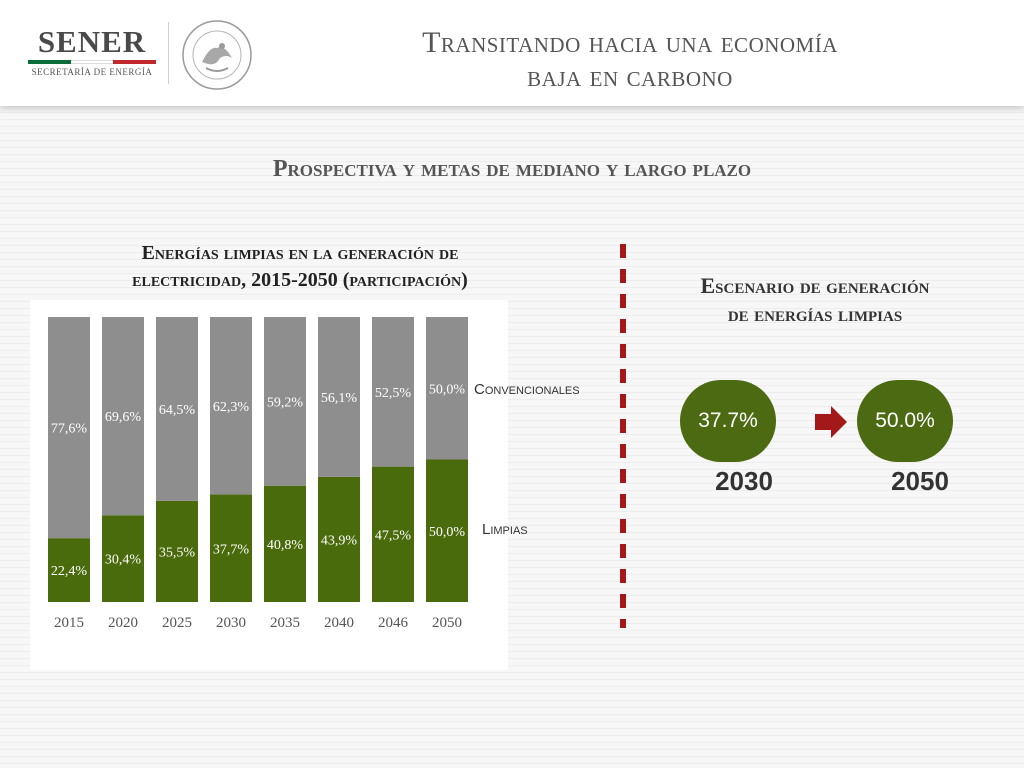  I want to click on tick-label-2015: 2015, so click(69, 623).